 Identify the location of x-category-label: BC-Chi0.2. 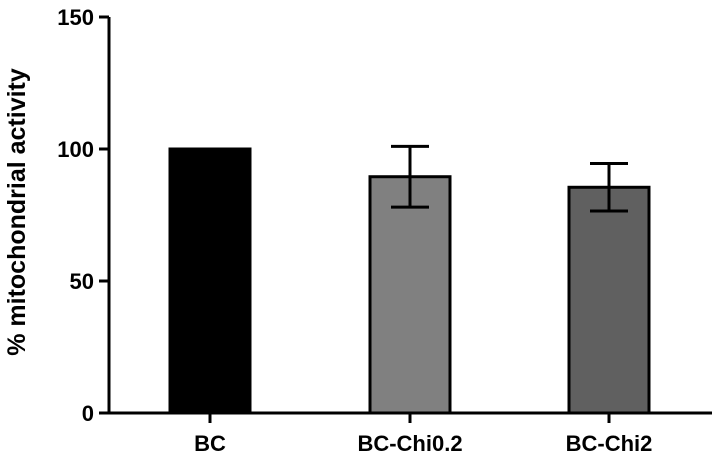
(409, 443).